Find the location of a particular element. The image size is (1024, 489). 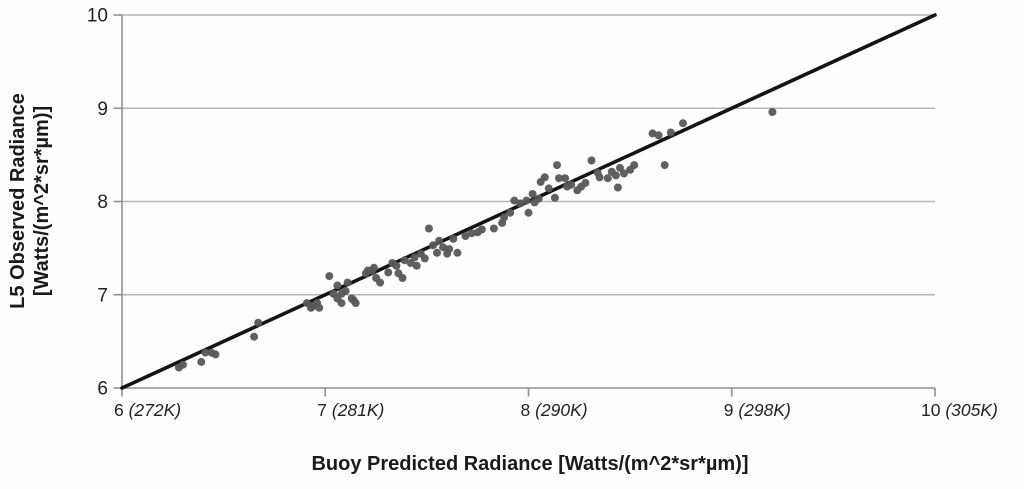

x-tick-label: 8 (290K) is located at coordinates (554, 410).